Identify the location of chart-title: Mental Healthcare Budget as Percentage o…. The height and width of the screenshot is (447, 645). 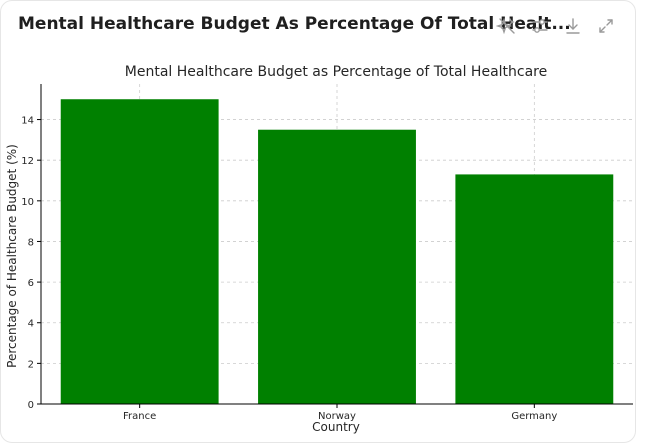
(336, 72).